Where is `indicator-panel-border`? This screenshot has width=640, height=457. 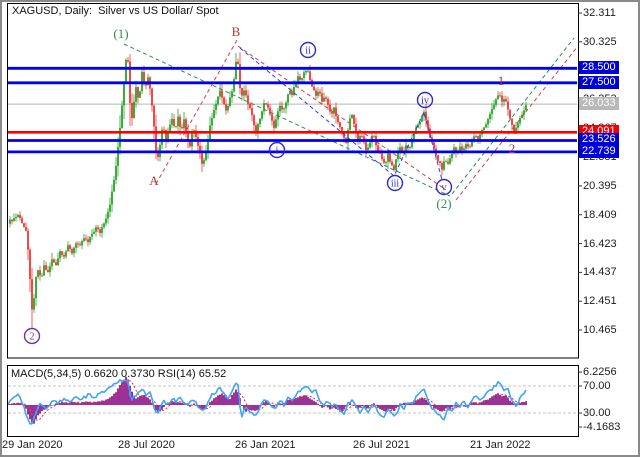
indicator-panel-border is located at coordinates (293, 401).